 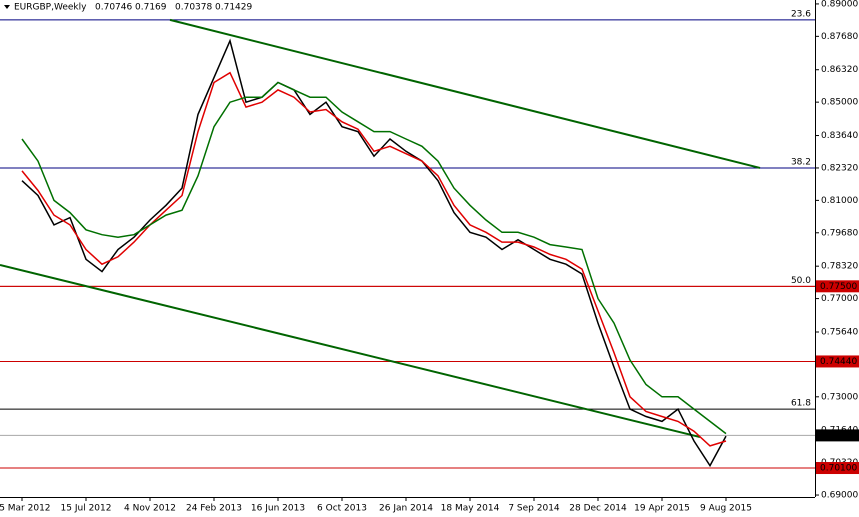 What do you see at coordinates (598, 509) in the screenshot?
I see `x-tick-label: 28 Dec 2014` at bounding box center [598, 509].